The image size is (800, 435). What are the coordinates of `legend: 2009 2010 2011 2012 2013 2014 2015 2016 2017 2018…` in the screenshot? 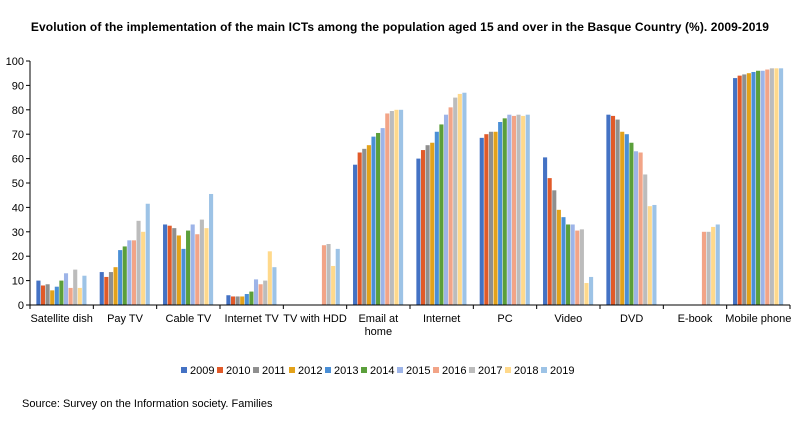 It's located at (377, 371).